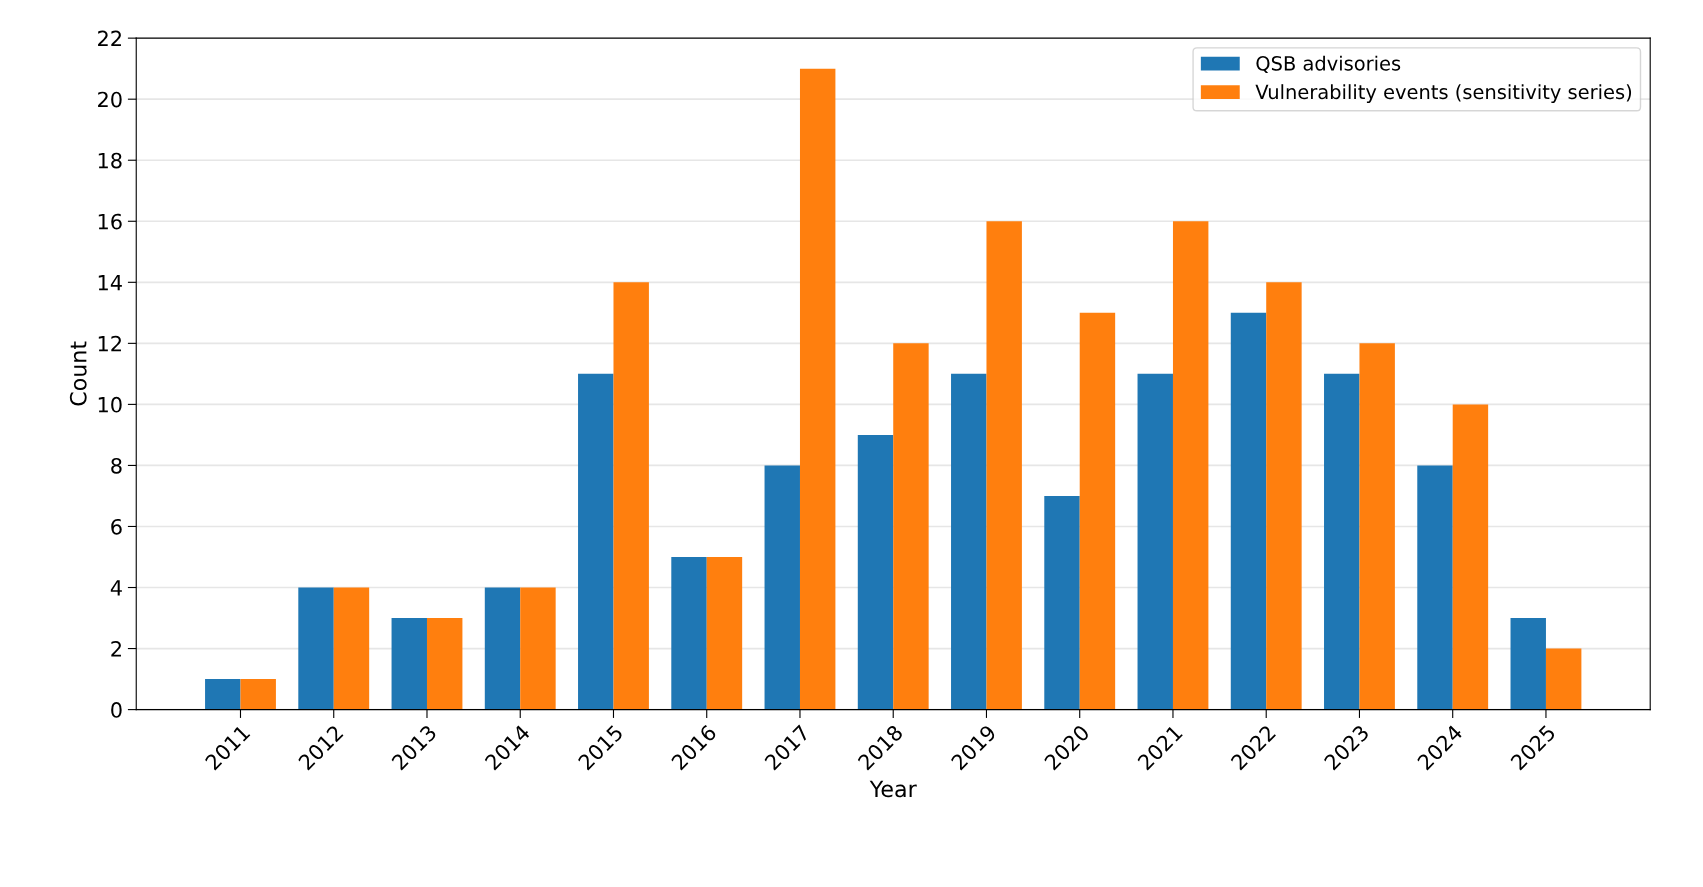 The image size is (1703, 887). What do you see at coordinates (110, 221) in the screenshot?
I see `y-tick-label: 16` at bounding box center [110, 221].